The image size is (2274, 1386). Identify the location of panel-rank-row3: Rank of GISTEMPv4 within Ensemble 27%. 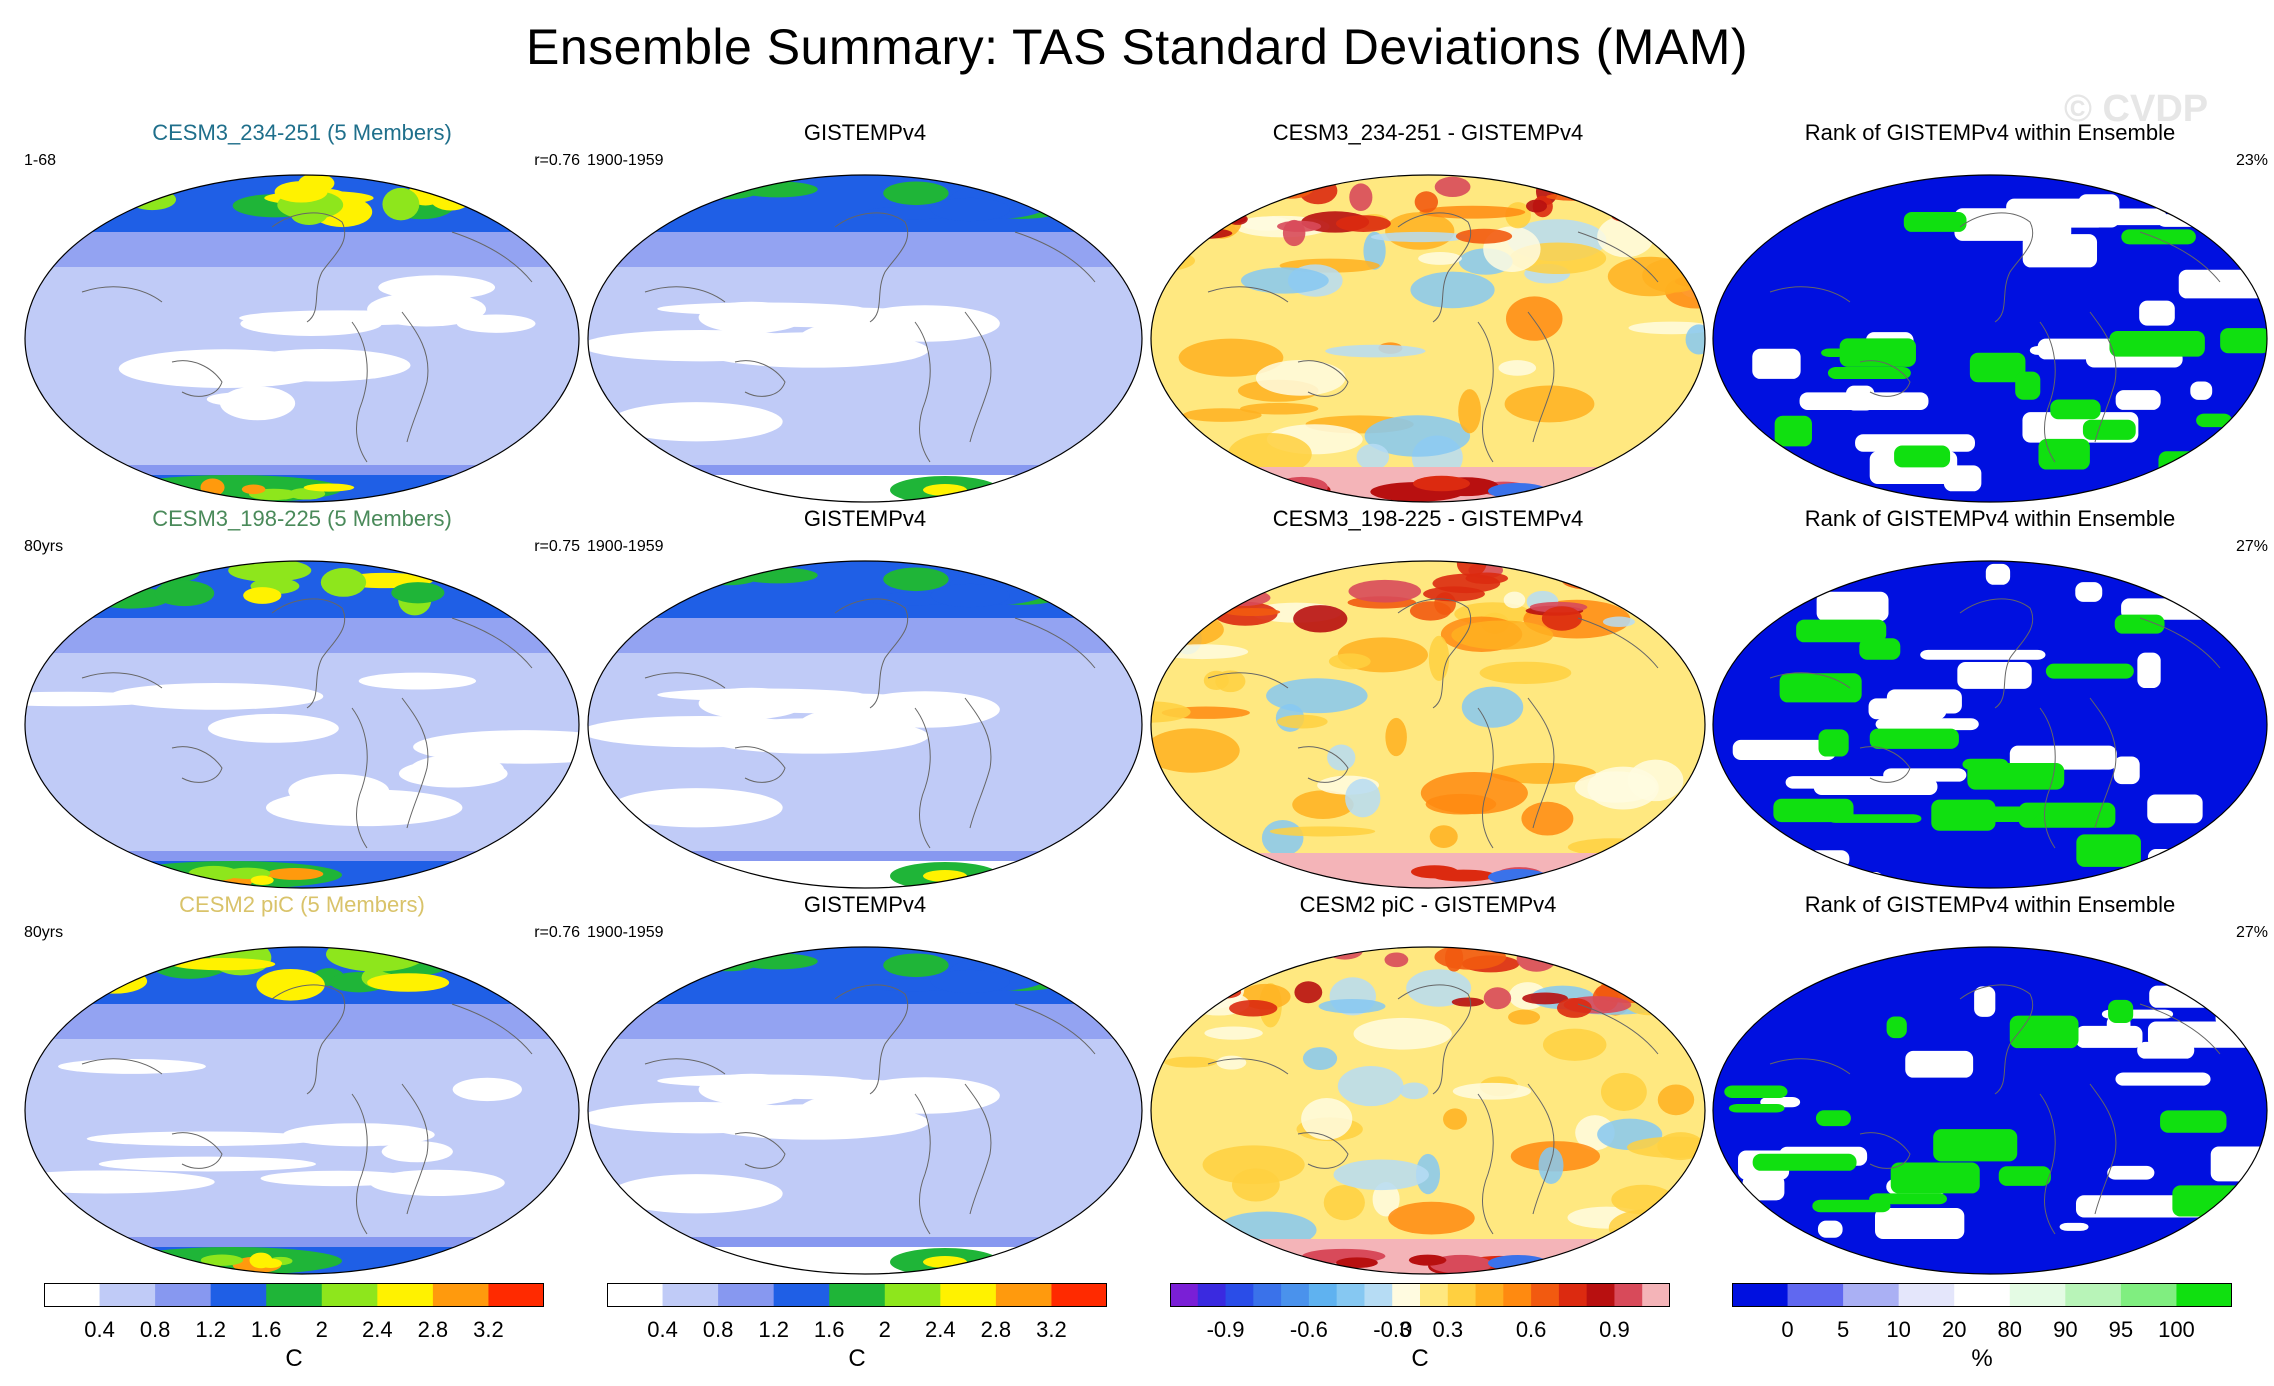
(1990, 1084).